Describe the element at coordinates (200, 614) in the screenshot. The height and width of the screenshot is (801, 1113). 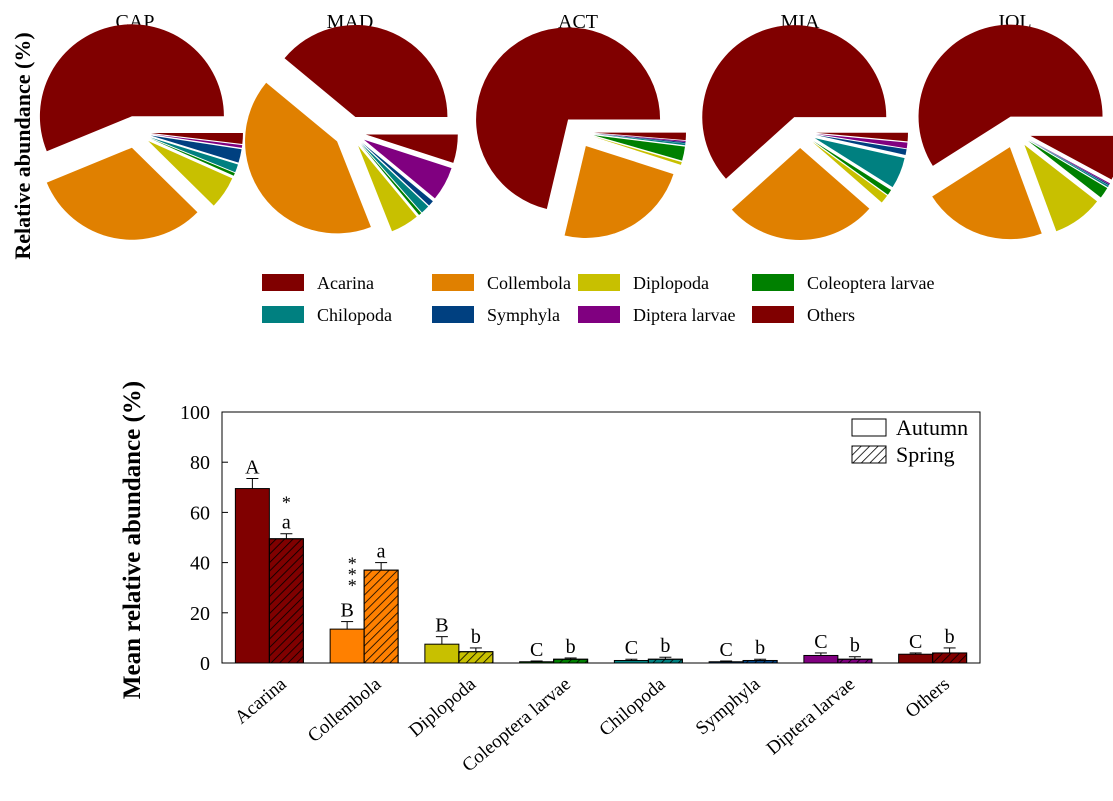
I see `y-tick-label: 20` at that location.